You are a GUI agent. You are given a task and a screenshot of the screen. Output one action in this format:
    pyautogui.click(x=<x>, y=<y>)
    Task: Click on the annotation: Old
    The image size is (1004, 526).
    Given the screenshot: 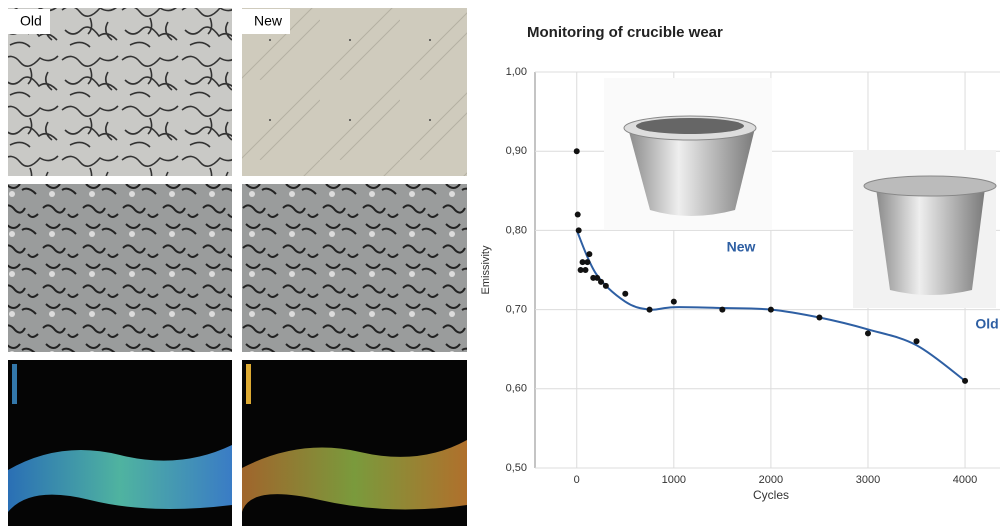 What is the action you would take?
    pyautogui.click(x=986, y=324)
    